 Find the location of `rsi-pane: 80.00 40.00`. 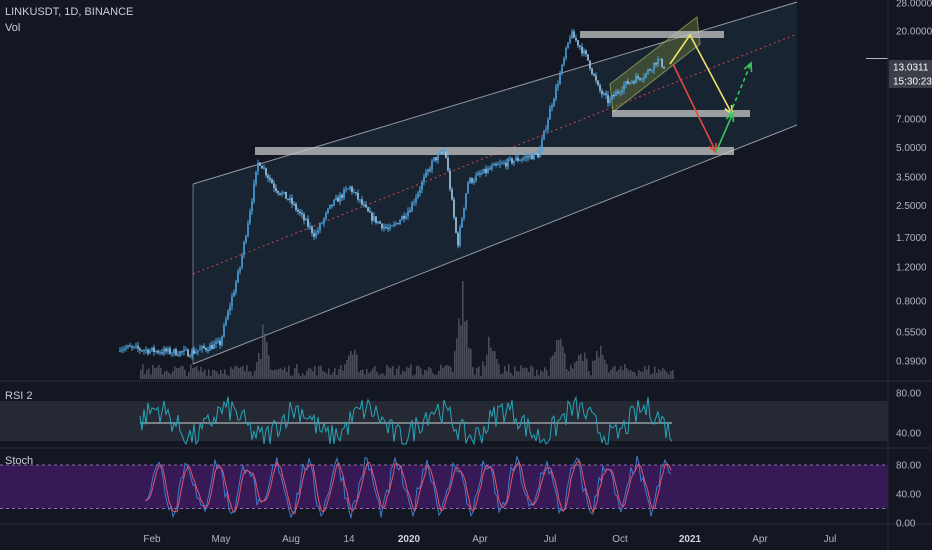

rsi-pane: 80.00 40.00 is located at coordinates (460, 417).